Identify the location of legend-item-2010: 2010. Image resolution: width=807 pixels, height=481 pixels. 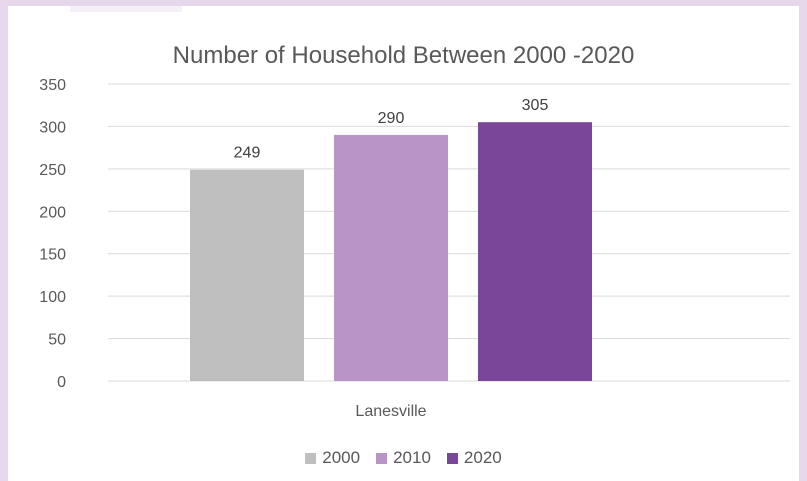
(403, 458).